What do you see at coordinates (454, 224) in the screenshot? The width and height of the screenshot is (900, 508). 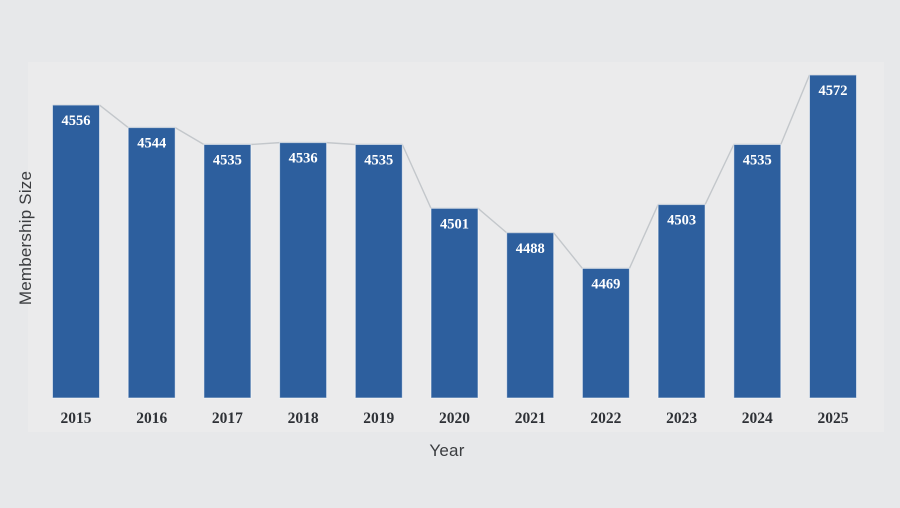 I see `bar-value-label-2020: 4501` at bounding box center [454, 224].